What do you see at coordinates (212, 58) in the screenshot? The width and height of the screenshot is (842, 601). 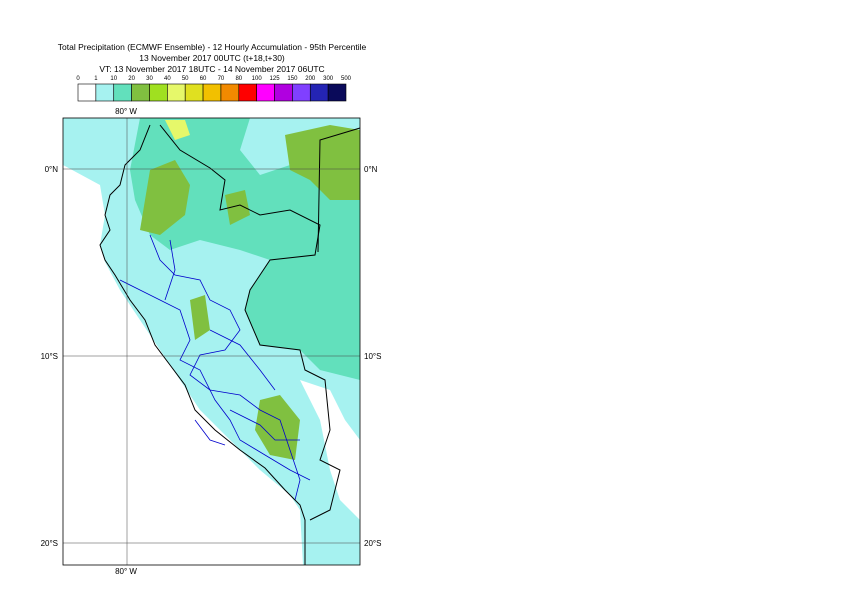 I see `base-time: 13 November 2017 00UTC (t+18,t+30)` at bounding box center [212, 58].